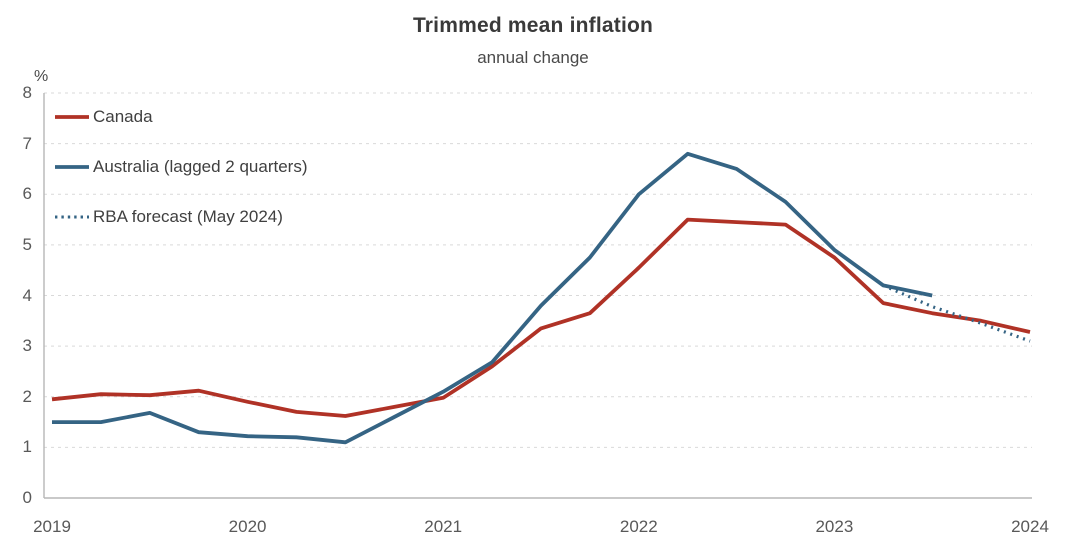  I want to click on legend-label-canada: Canada, so click(123, 116).